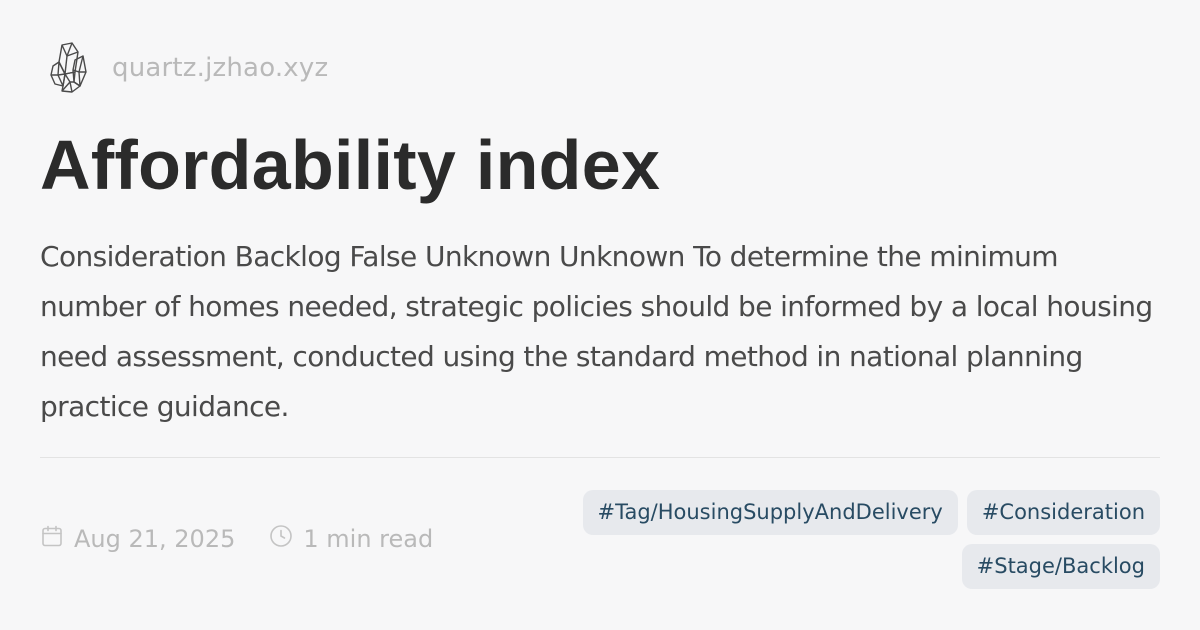 The height and width of the screenshot is (630, 1200). What do you see at coordinates (600, 457) in the screenshot?
I see `divider` at bounding box center [600, 457].